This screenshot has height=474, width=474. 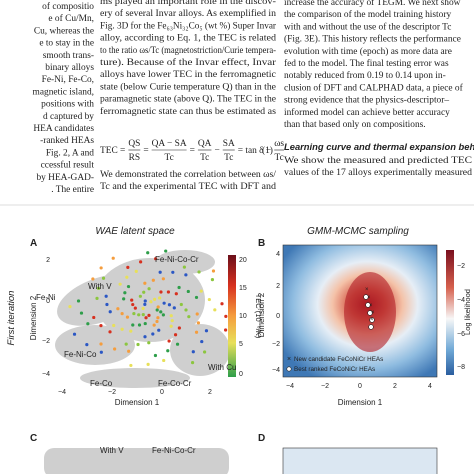 I want to click on legend-symbol: ×, so click(x=289, y=359).